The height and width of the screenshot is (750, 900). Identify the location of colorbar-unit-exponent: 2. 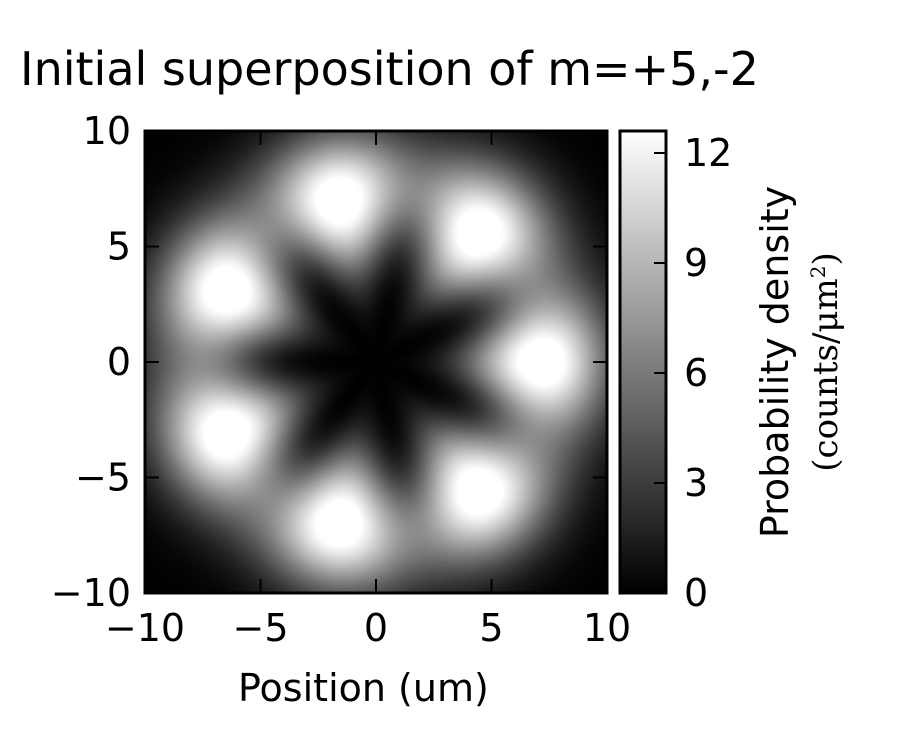
(817, 272).